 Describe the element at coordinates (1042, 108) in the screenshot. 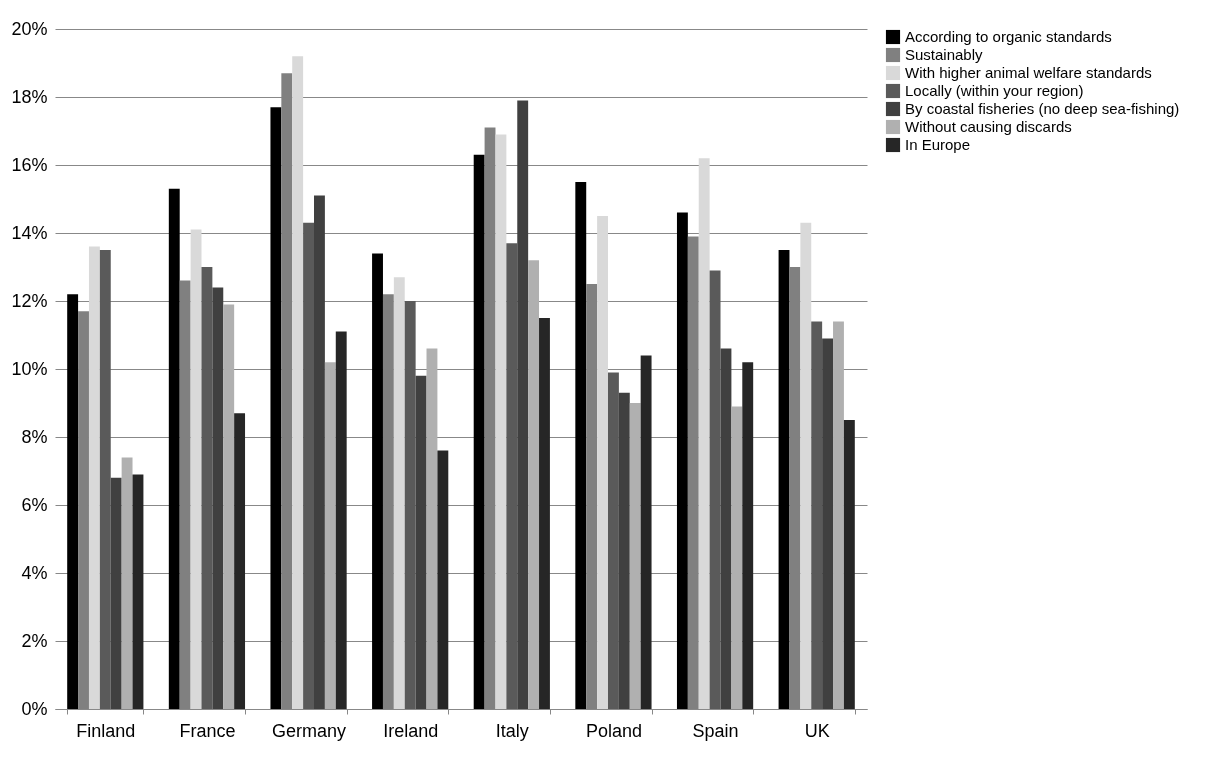

I see `legend-label: By coastal fisheries (no deep sea-fishing)` at that location.